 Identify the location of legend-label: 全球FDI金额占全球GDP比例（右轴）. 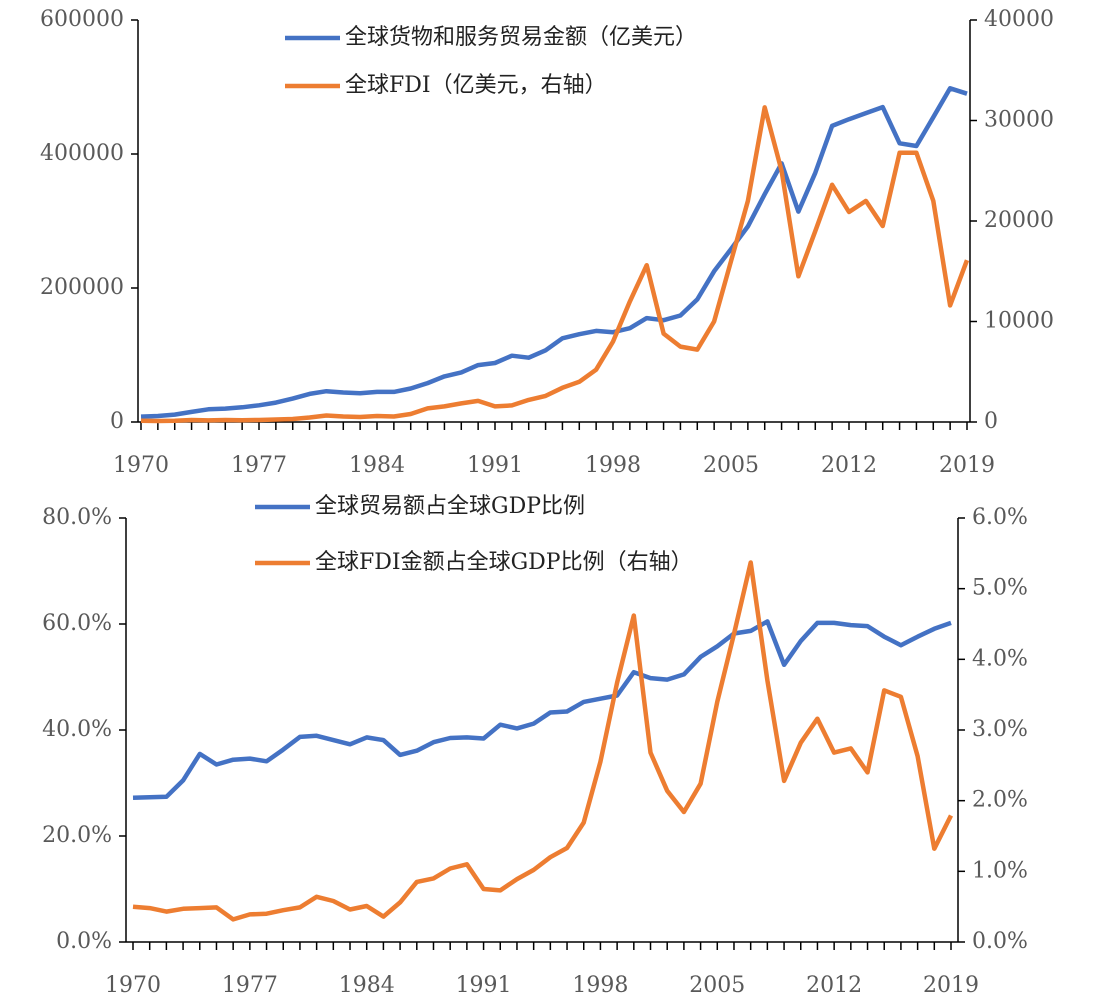
(504, 562).